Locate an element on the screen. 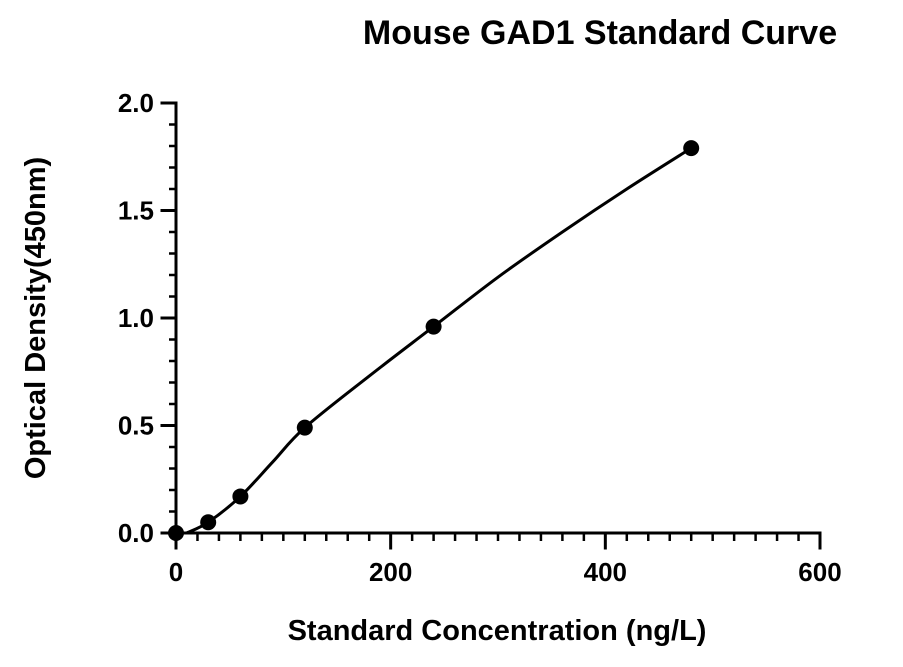 This screenshot has height=667, width=903. x-tick-label: 200 is located at coordinates (390, 572).